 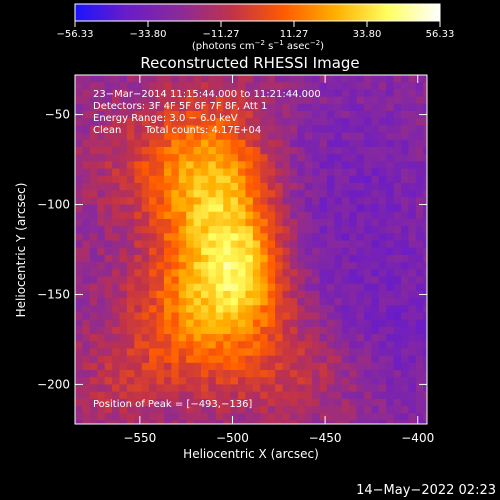 What do you see at coordinates (207, 94) in the screenshot?
I see `annotation-time-range: 23−Mar−2014 11:15:44.000 to 11:21:44.000` at bounding box center [207, 94].